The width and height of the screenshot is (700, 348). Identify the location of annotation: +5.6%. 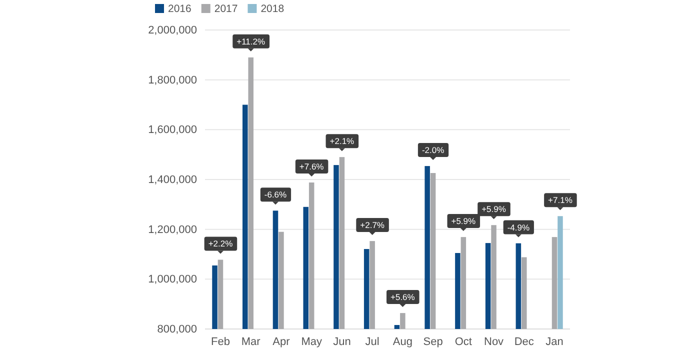
(403, 297).